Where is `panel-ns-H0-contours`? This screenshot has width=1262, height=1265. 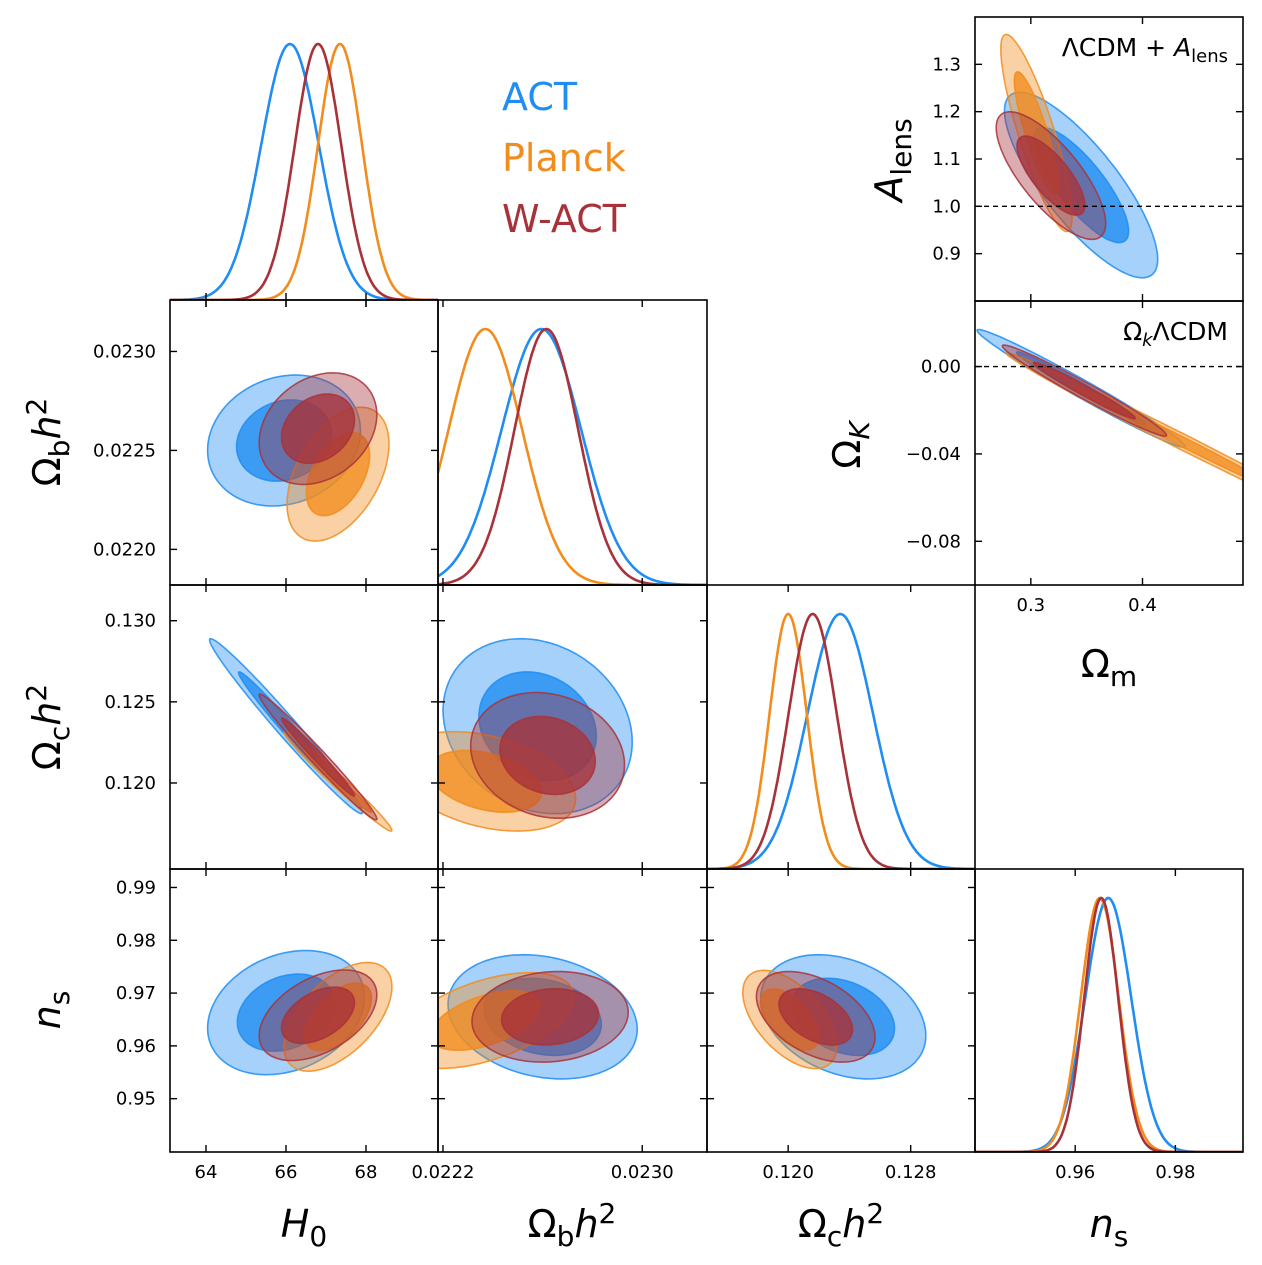 panel-ns-H0-contours is located at coordinates (299, 1012).